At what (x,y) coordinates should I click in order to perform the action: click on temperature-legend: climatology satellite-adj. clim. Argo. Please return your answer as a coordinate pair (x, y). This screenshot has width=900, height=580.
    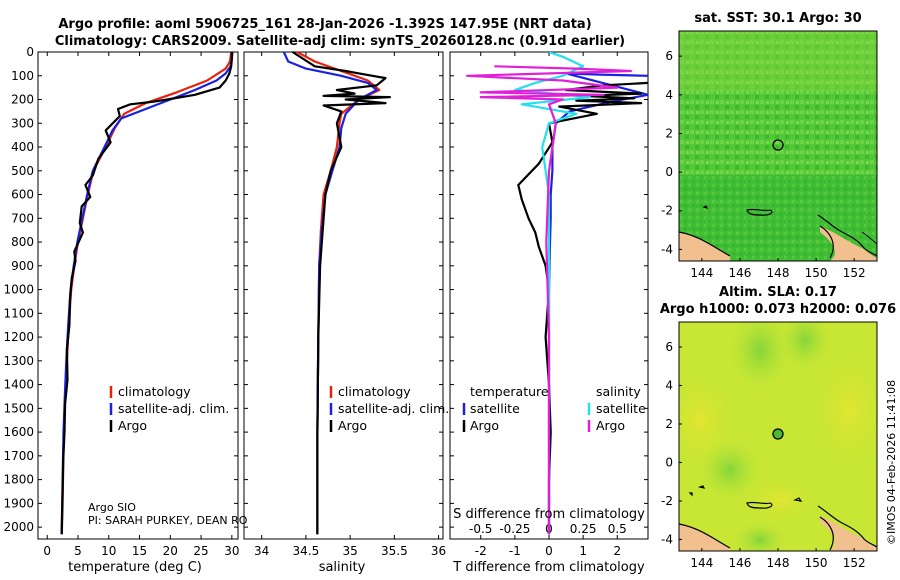
    Looking at the image, I should click on (169, 408).